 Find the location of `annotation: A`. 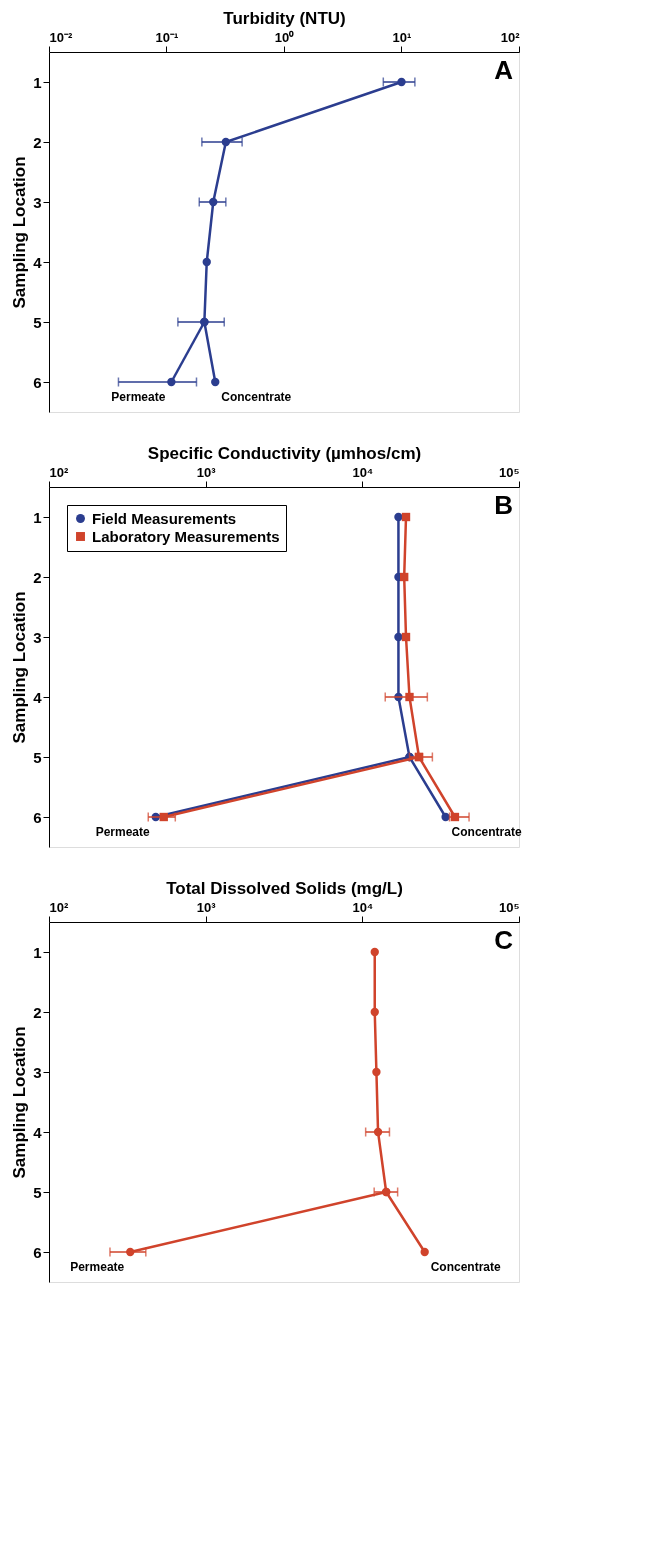

annotation: A is located at coordinates (504, 70).